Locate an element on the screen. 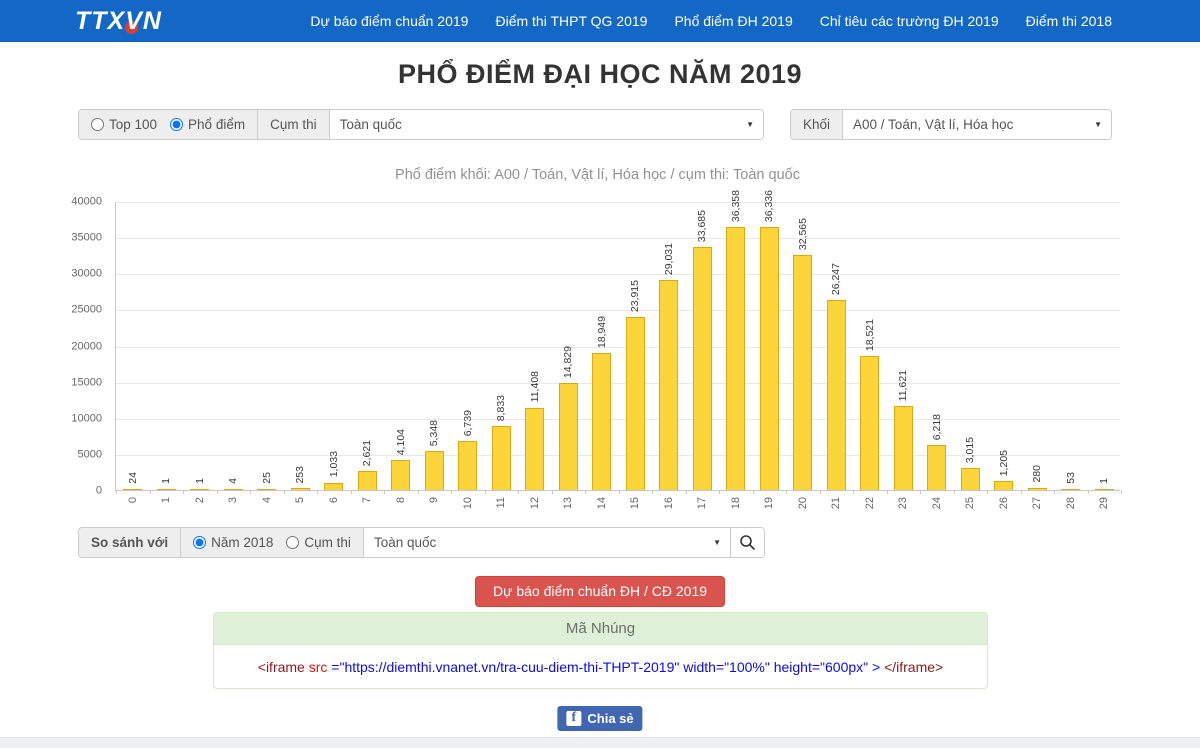  x-axis-label: 26 is located at coordinates (1003, 503).